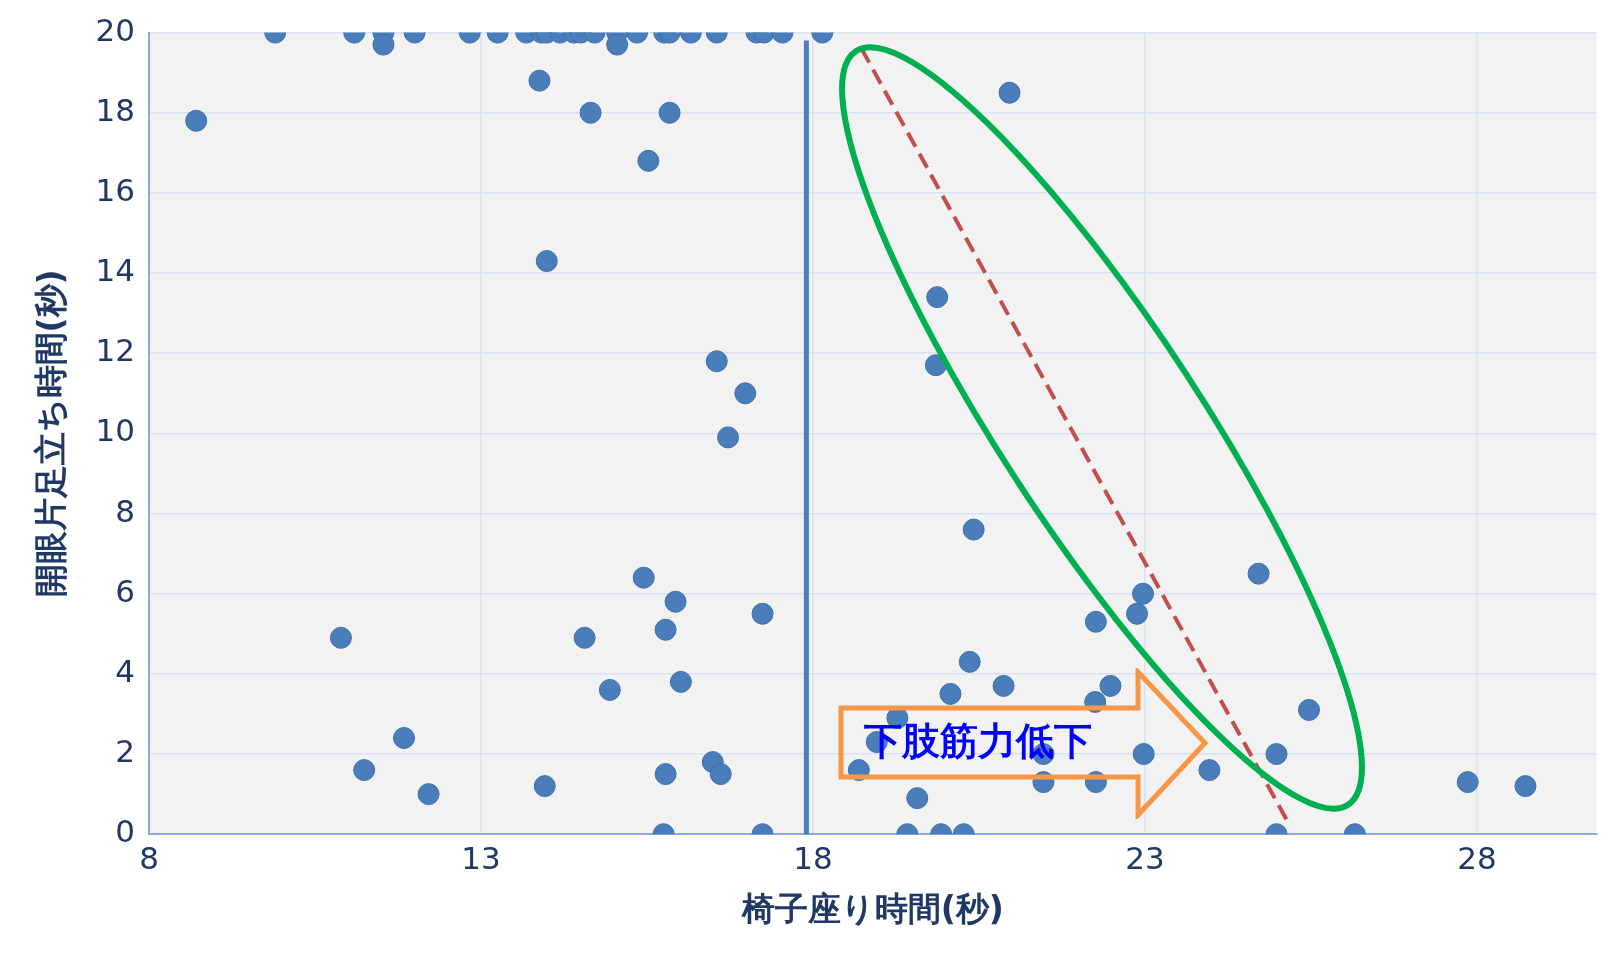 The height and width of the screenshot is (953, 1608). Describe the element at coordinates (813, 857) in the screenshot. I see `x-tick-label: 18` at that location.